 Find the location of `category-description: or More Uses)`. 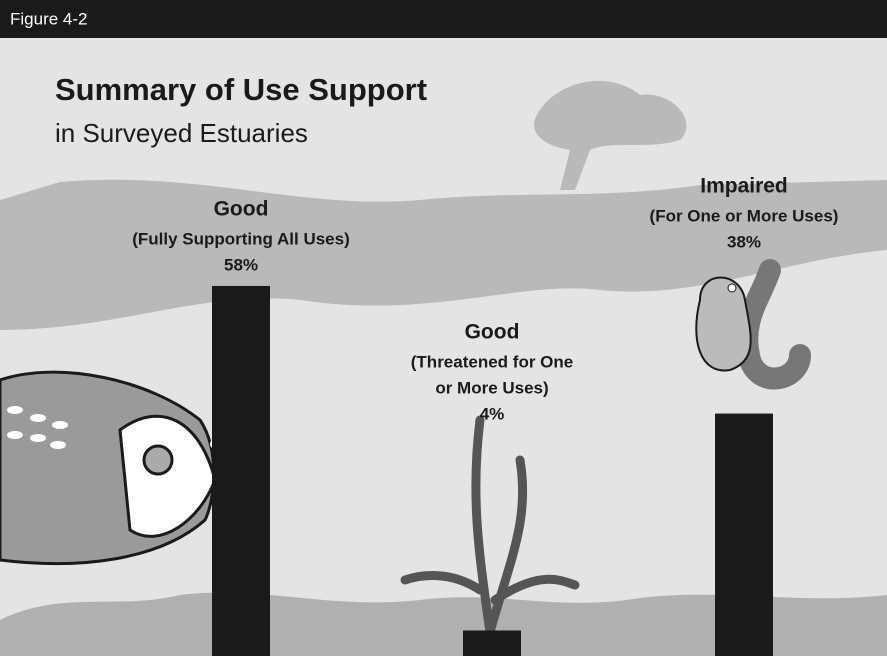

category-description: or More Uses) is located at coordinates (491, 387).